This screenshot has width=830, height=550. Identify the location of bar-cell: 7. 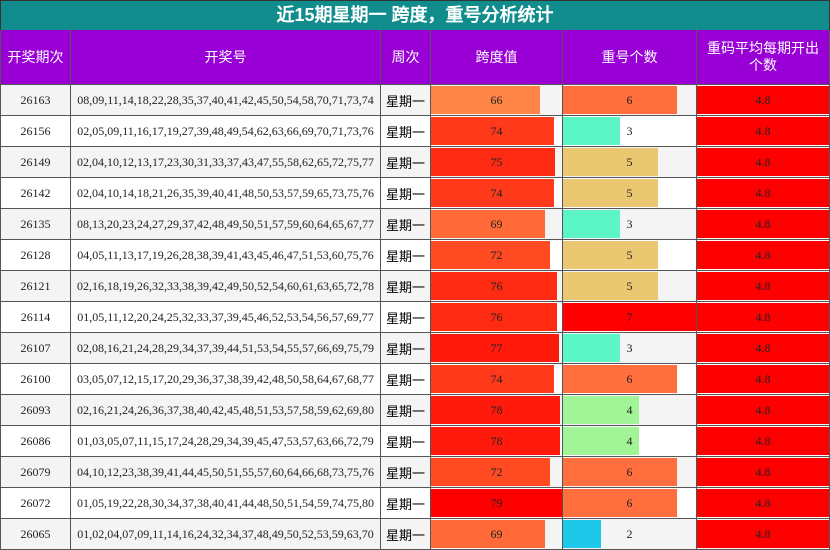
(630, 317).